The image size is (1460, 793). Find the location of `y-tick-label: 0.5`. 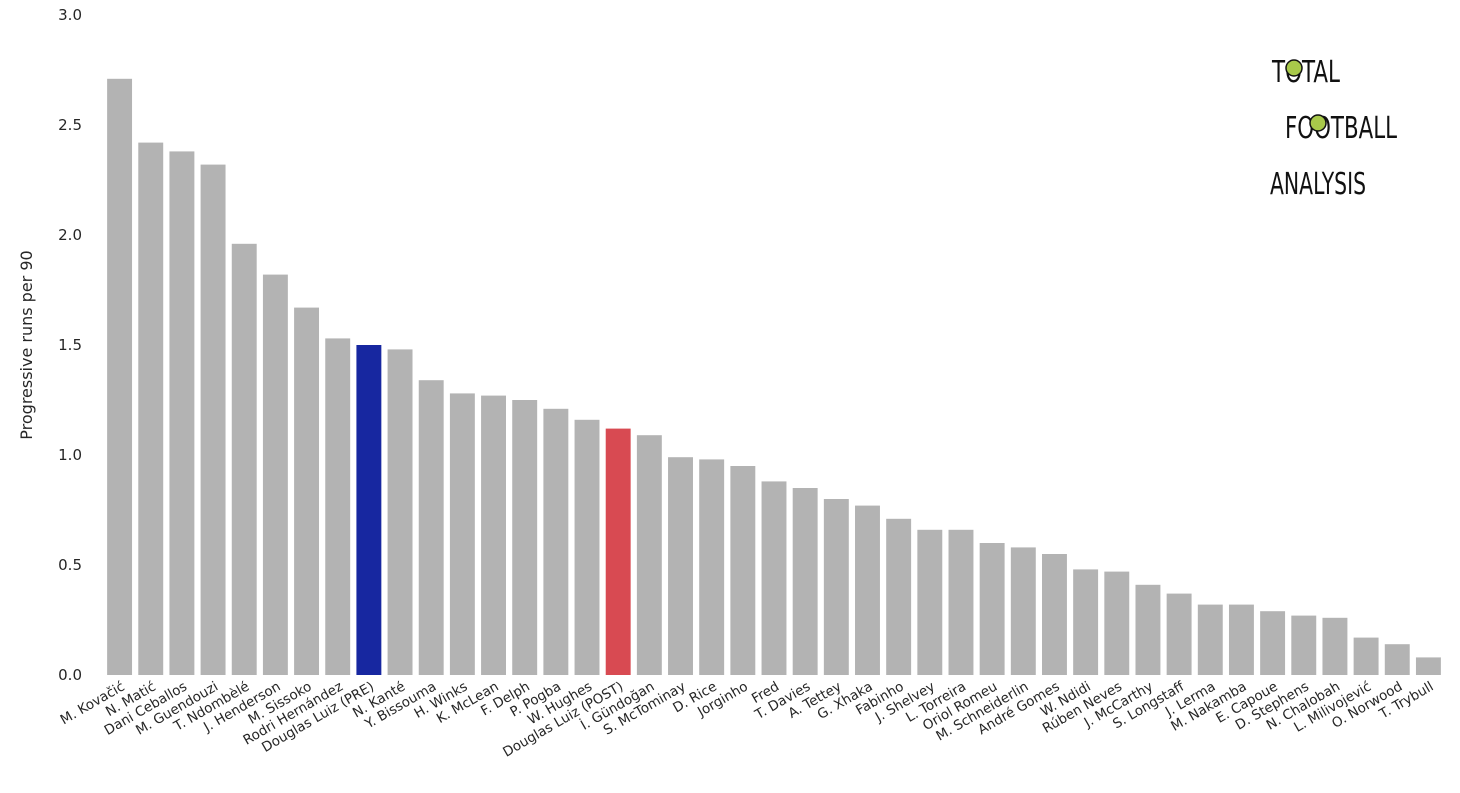

y-tick-label: 0.5 is located at coordinates (70, 565).